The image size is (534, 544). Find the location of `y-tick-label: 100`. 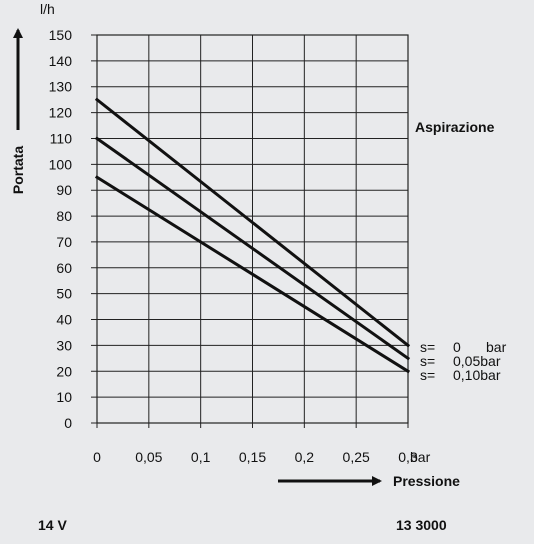

y-tick-label: 100 is located at coordinates (61, 164).